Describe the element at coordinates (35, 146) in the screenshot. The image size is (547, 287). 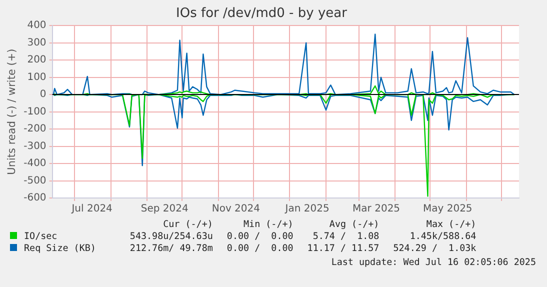
I see `y-tick-label: -300` at that location.